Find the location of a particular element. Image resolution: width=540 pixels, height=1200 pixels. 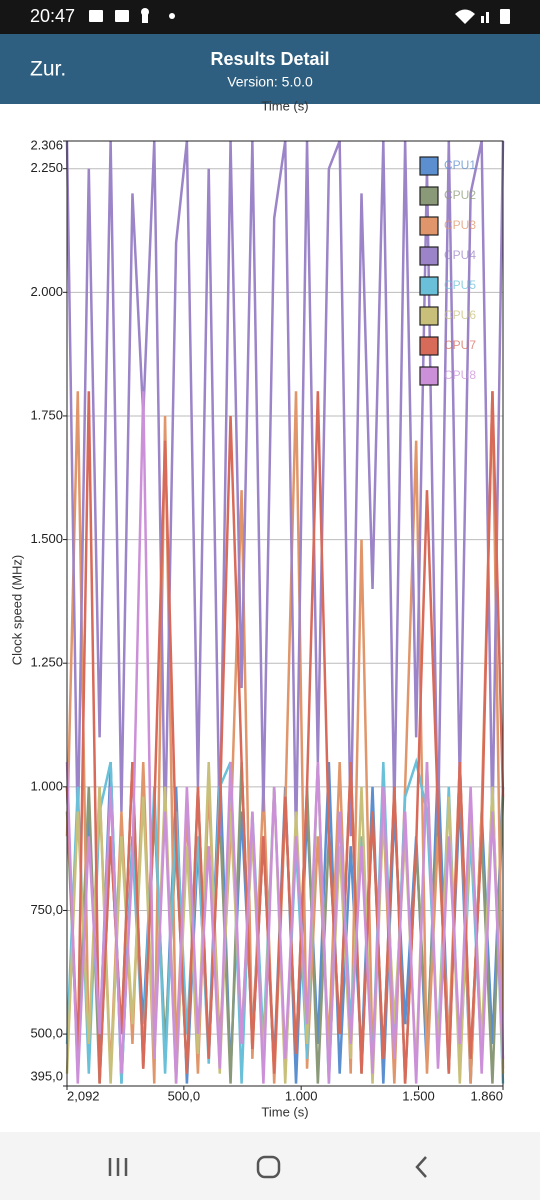

legend-label: CPU5 is located at coordinates (460, 285).